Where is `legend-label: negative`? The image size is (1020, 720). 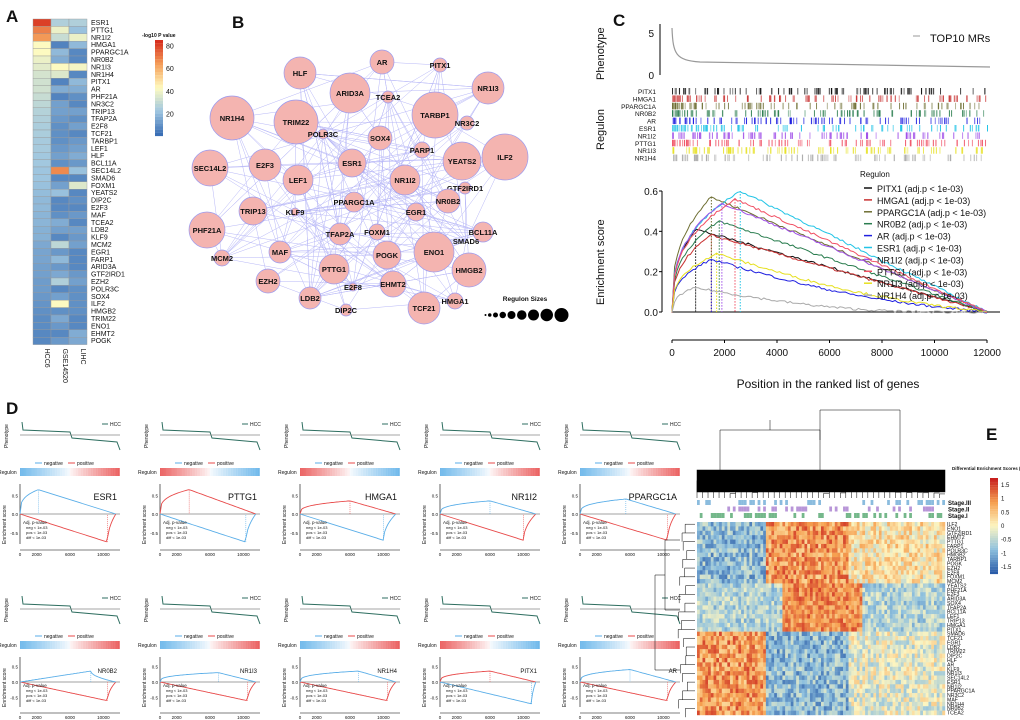
legend-label: negative is located at coordinates (193, 464).